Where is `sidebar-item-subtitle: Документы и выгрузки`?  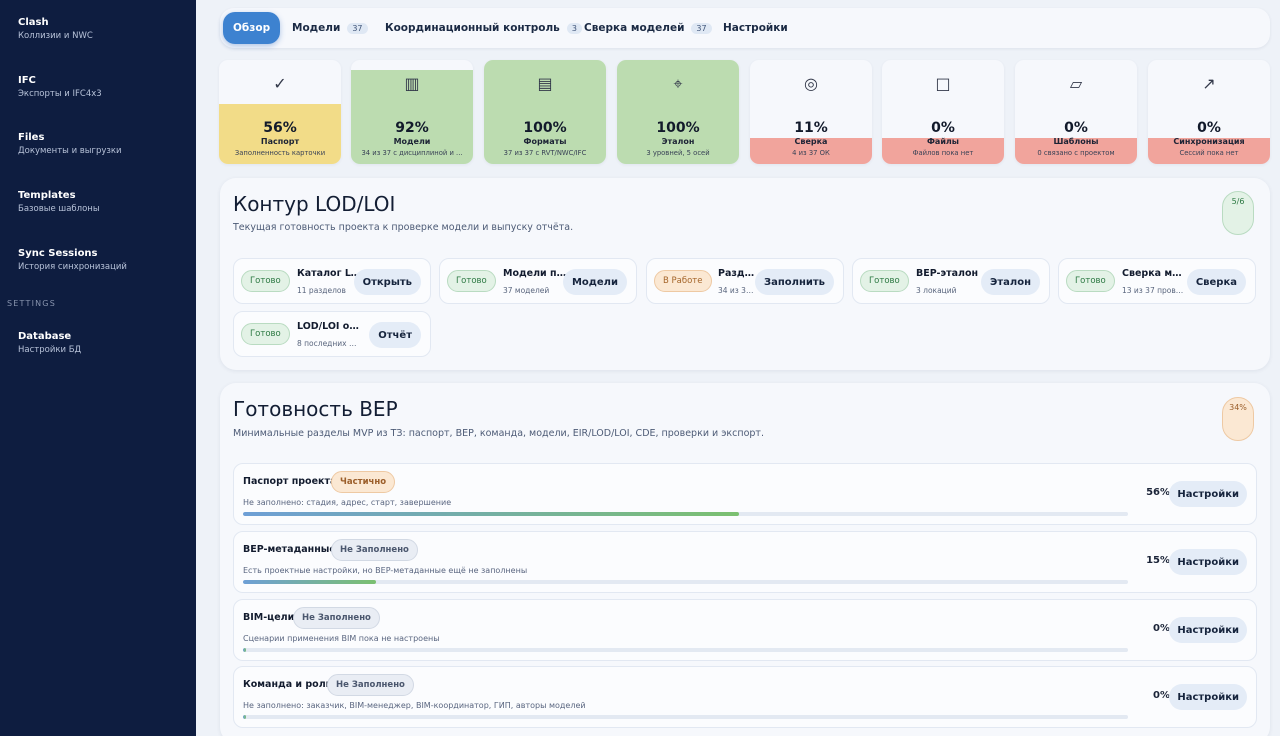 sidebar-item-subtitle: Документы и выгрузки is located at coordinates (70, 151).